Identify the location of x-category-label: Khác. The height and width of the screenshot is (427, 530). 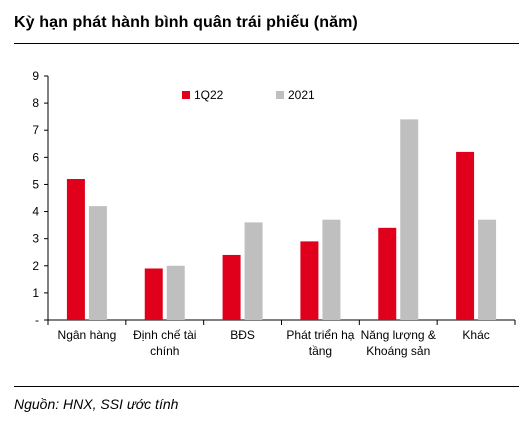
(475, 335).